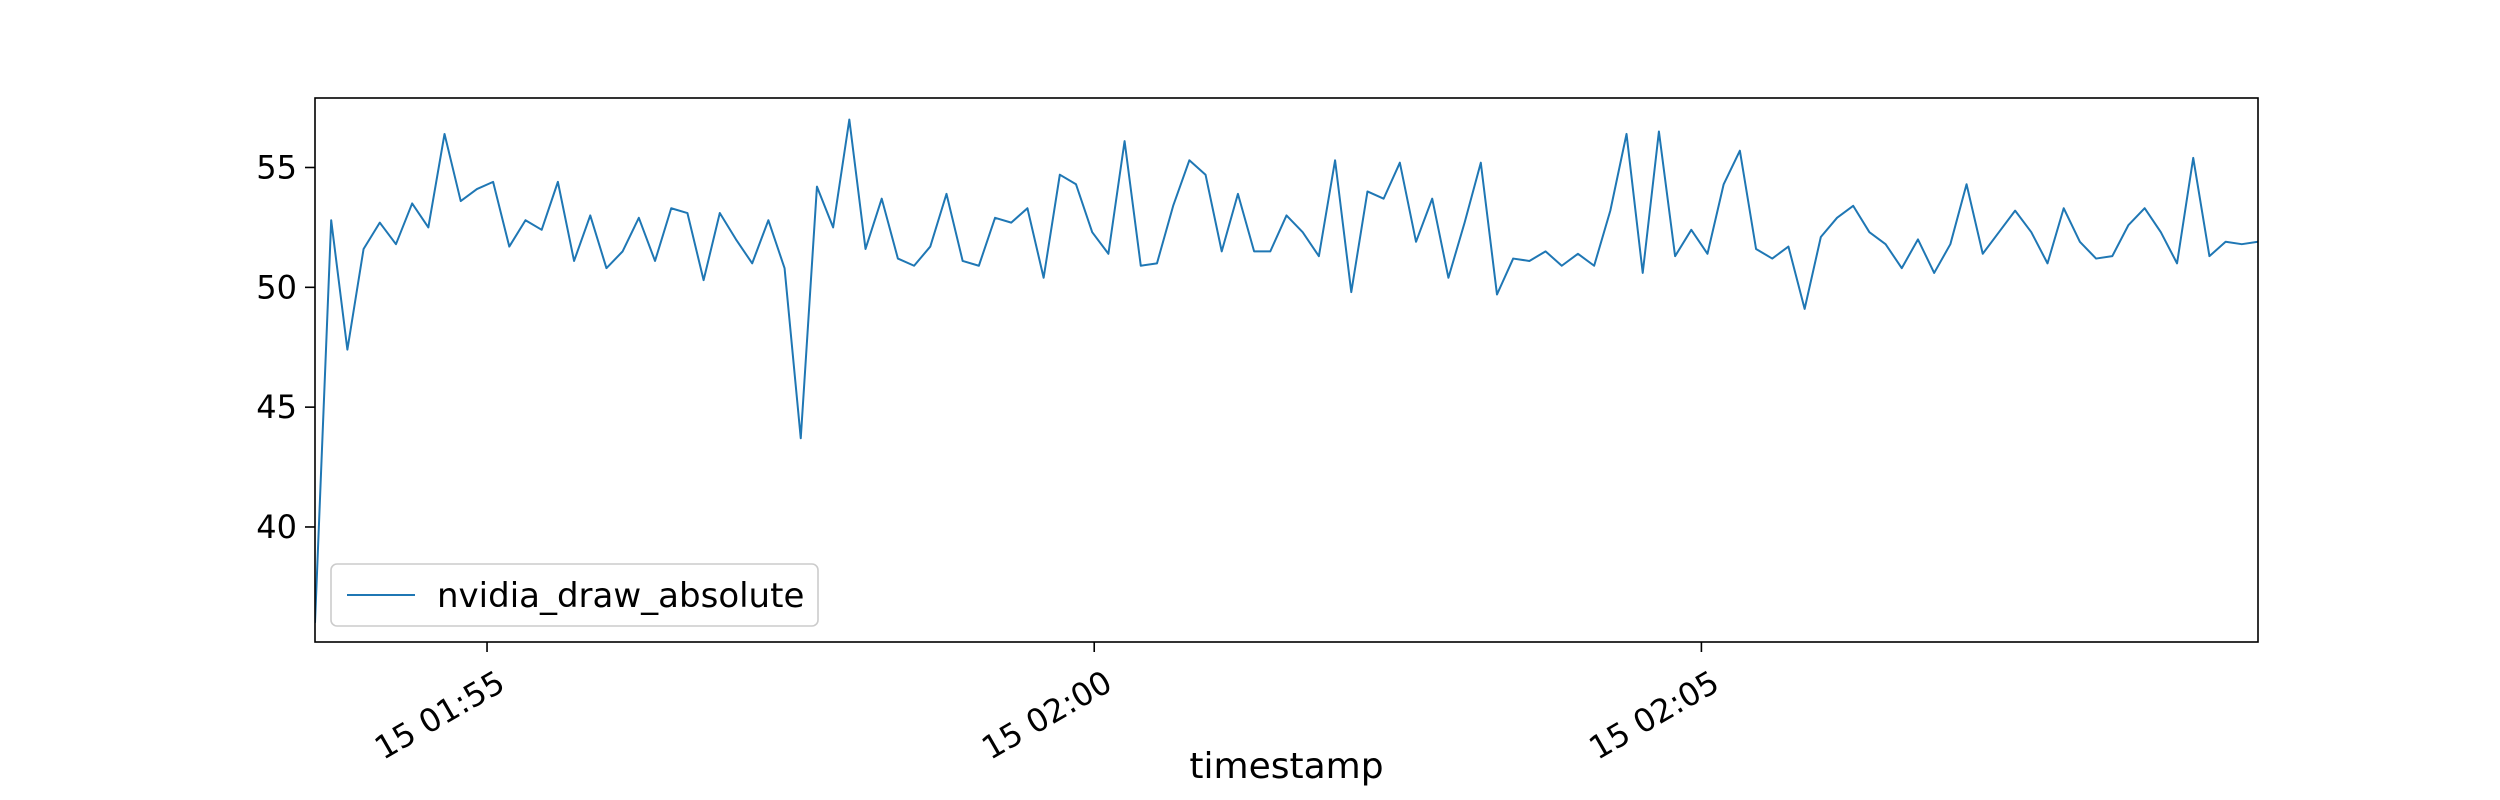 The width and height of the screenshot is (2500, 800). I want to click on x-tick-label: 15 02:05, so click(1653, 715).